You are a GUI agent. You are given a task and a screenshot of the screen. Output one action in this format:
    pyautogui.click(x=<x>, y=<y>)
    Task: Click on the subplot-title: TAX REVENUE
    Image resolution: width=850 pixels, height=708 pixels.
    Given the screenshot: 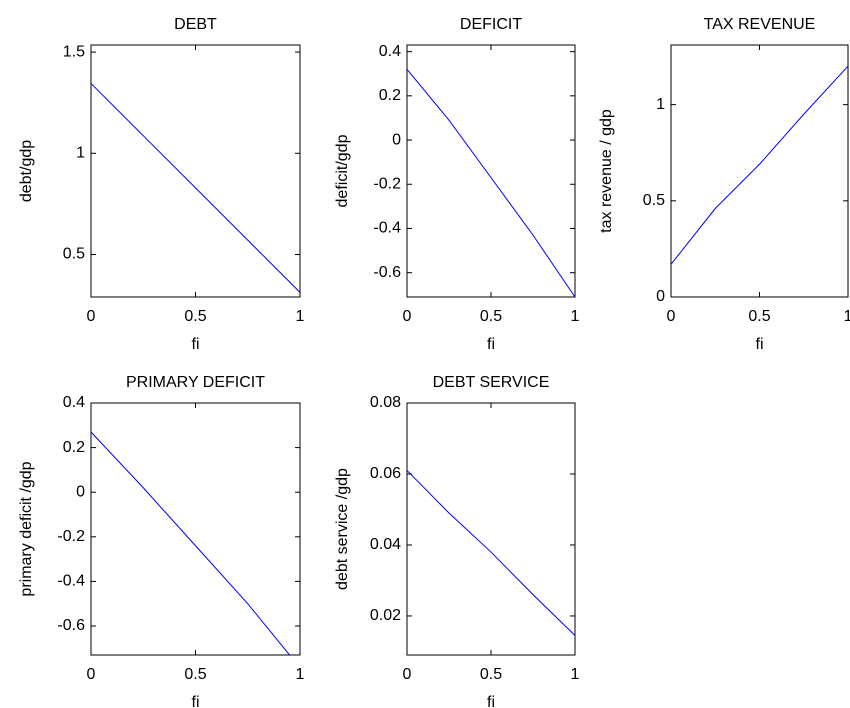 What is the action you would take?
    pyautogui.click(x=760, y=24)
    